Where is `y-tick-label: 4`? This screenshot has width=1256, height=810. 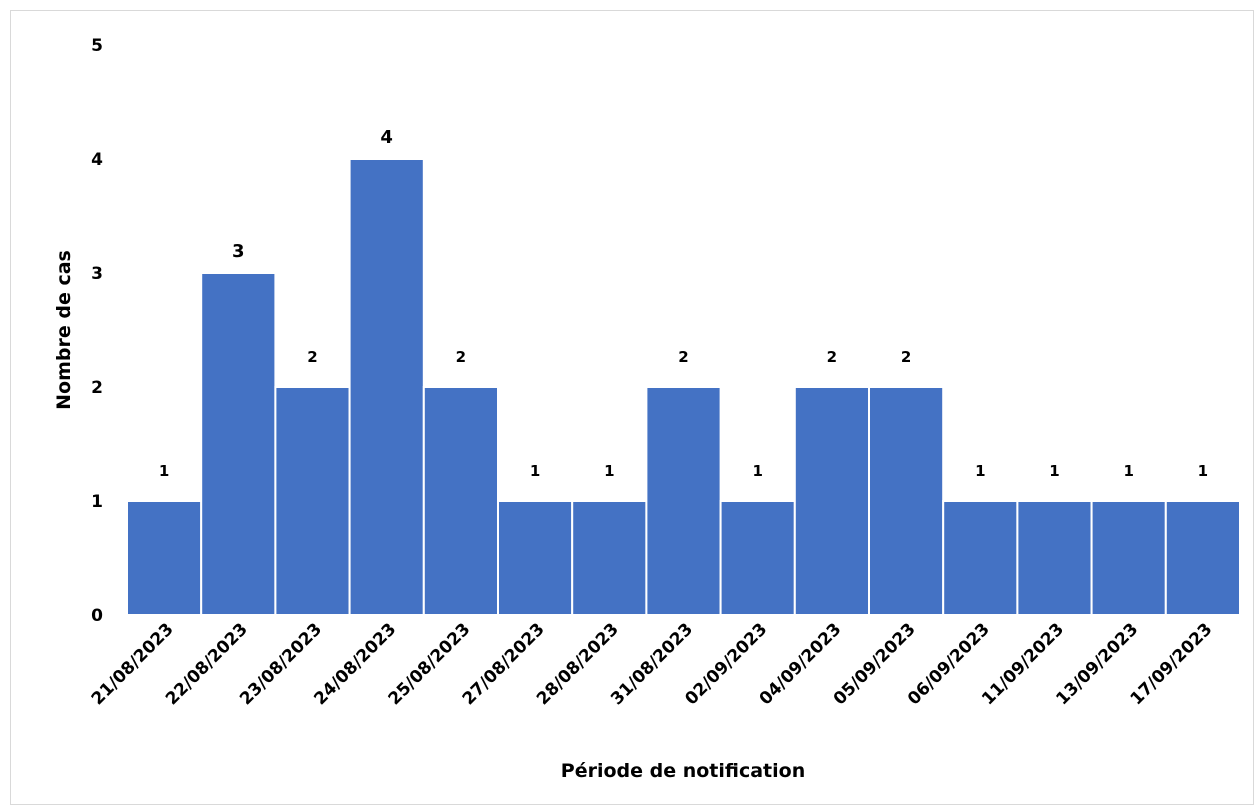 y-tick-label: 4 is located at coordinates (97, 160).